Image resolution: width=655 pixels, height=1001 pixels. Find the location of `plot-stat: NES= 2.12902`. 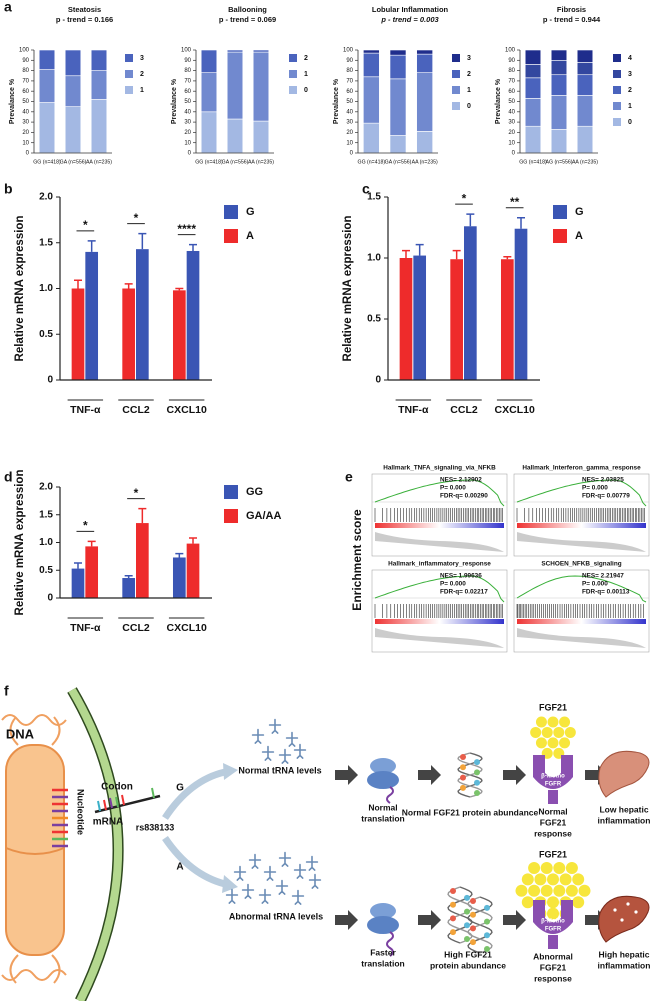

plot-stat: NES= 2.12902 is located at coordinates (461, 480).